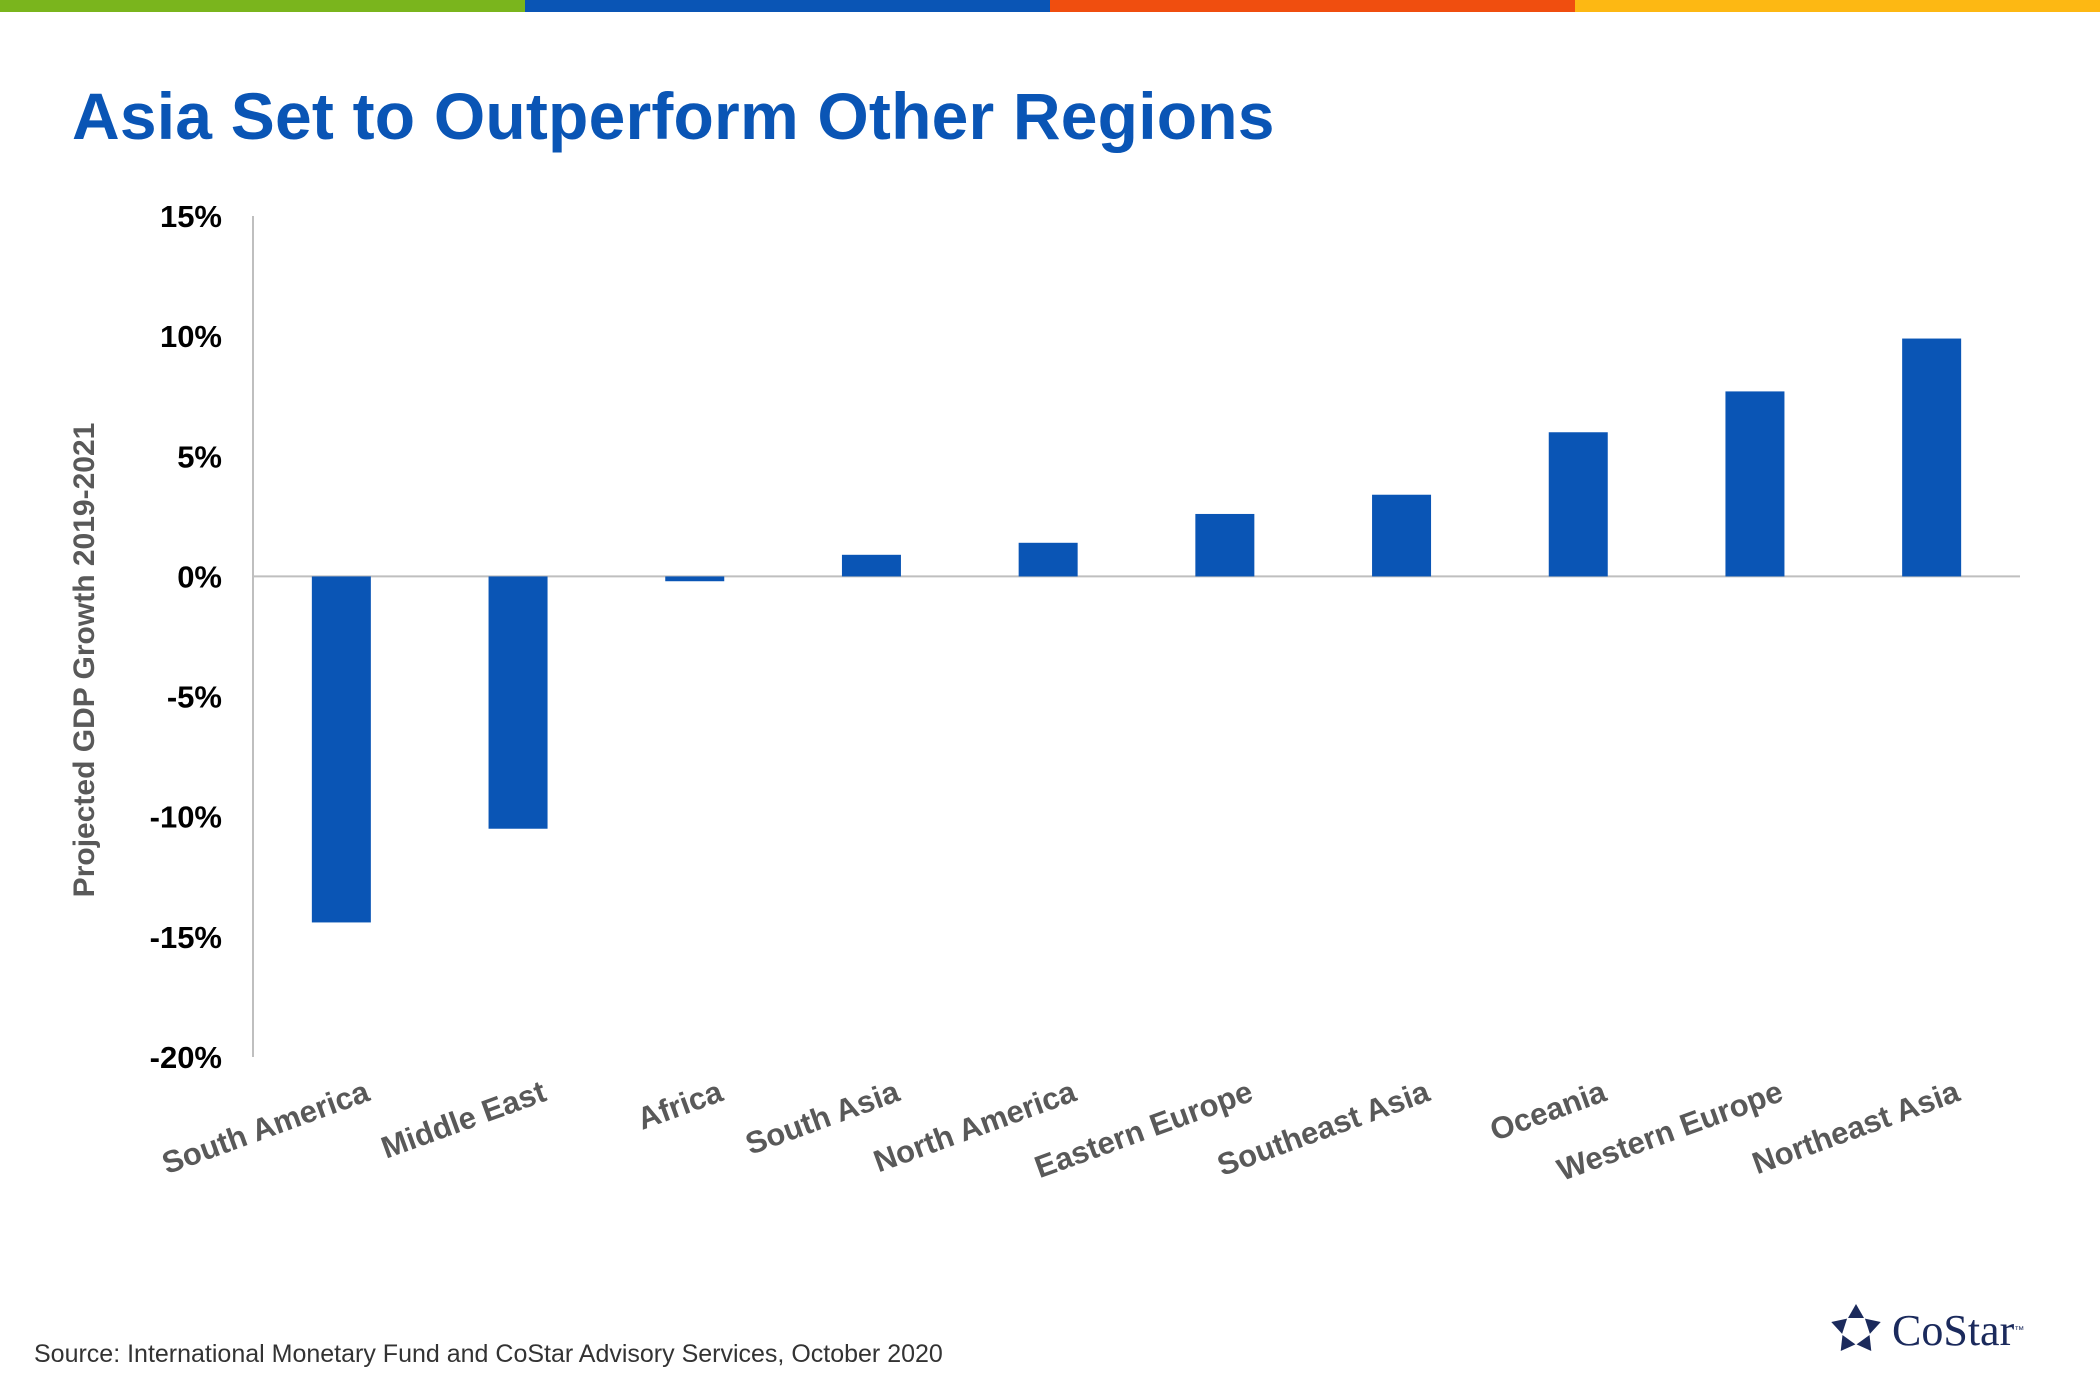 Image resolution: width=2100 pixels, height=1400 pixels. What do you see at coordinates (695, 579) in the screenshot?
I see `bar-africa` at bounding box center [695, 579].